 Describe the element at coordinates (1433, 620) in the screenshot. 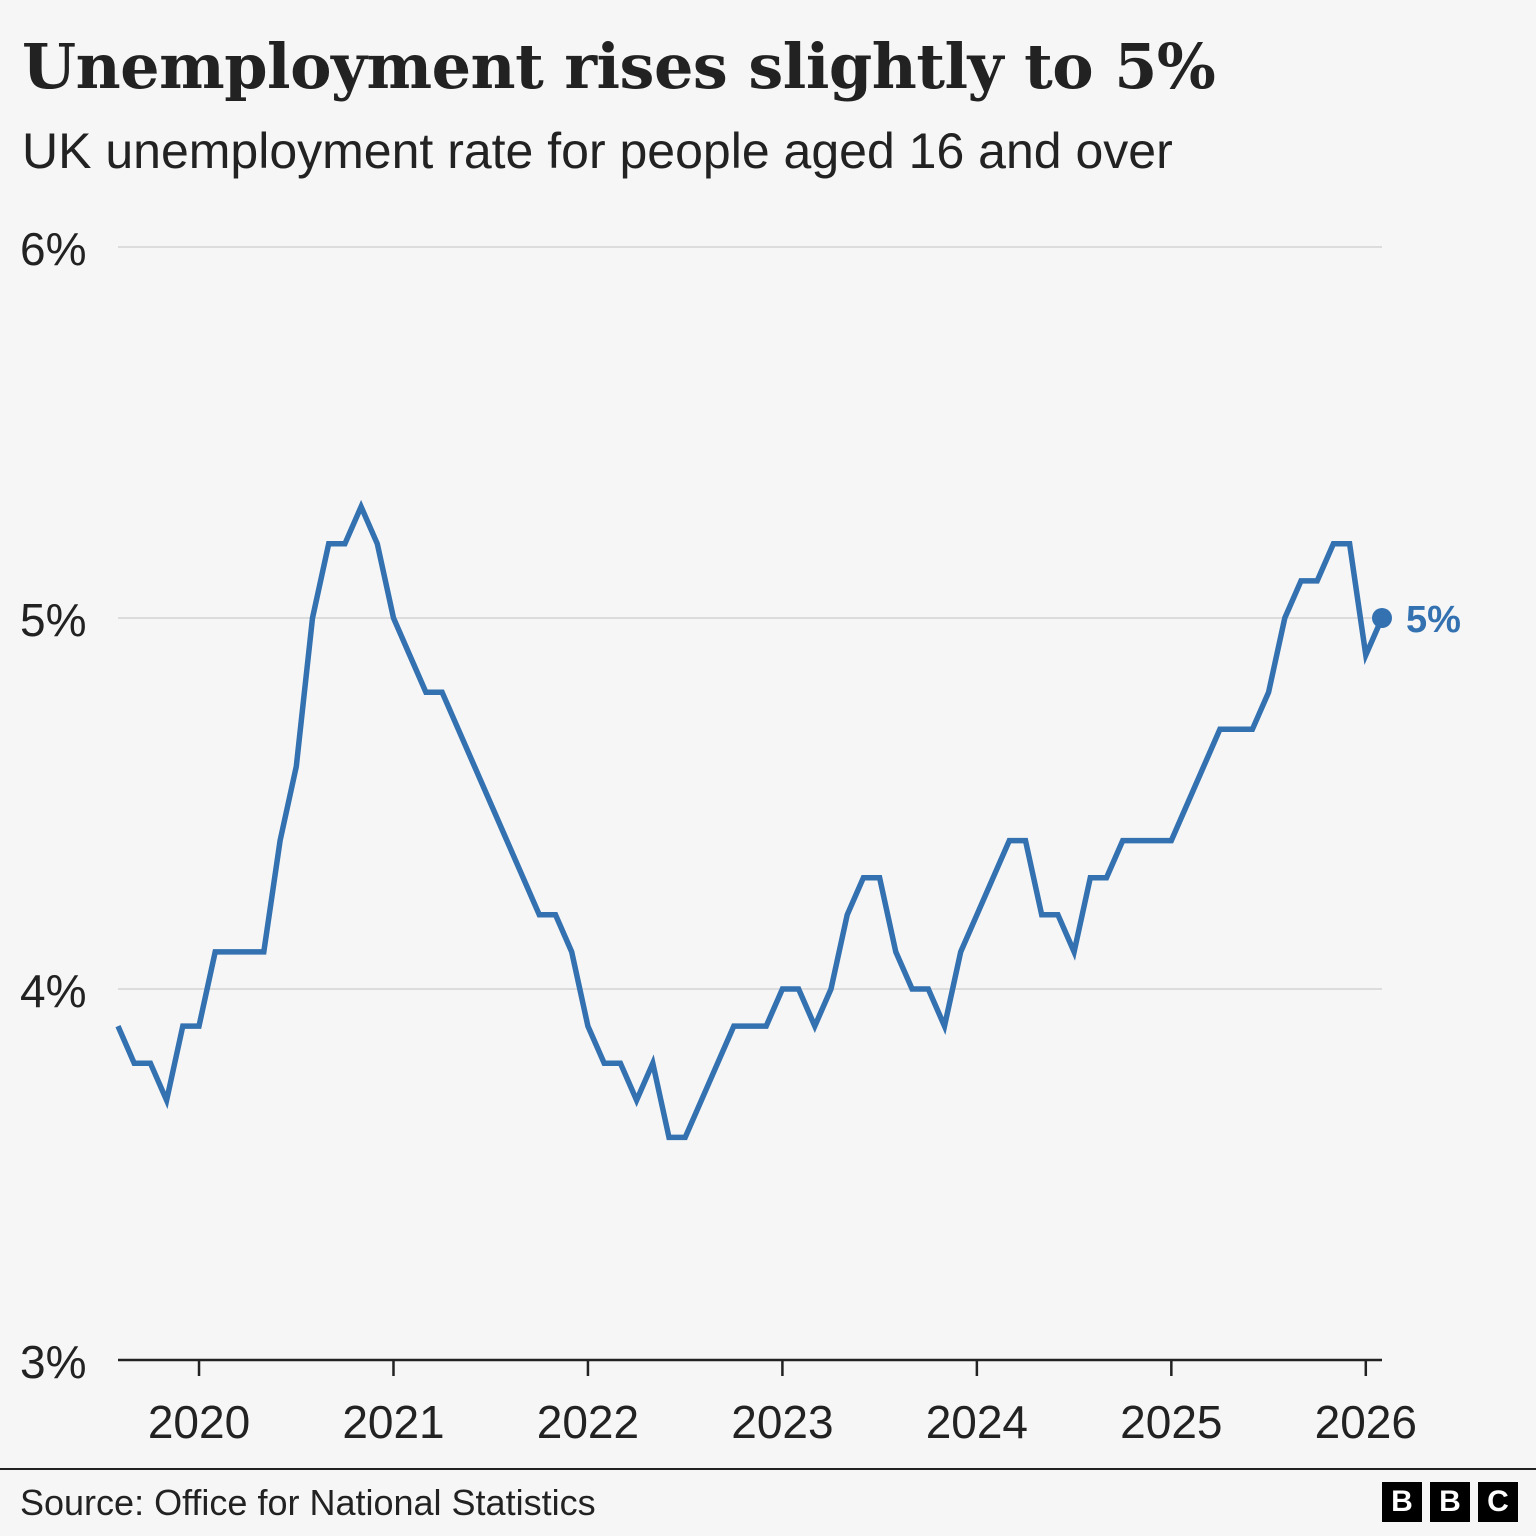

I see `end-point-label: 5%` at that location.